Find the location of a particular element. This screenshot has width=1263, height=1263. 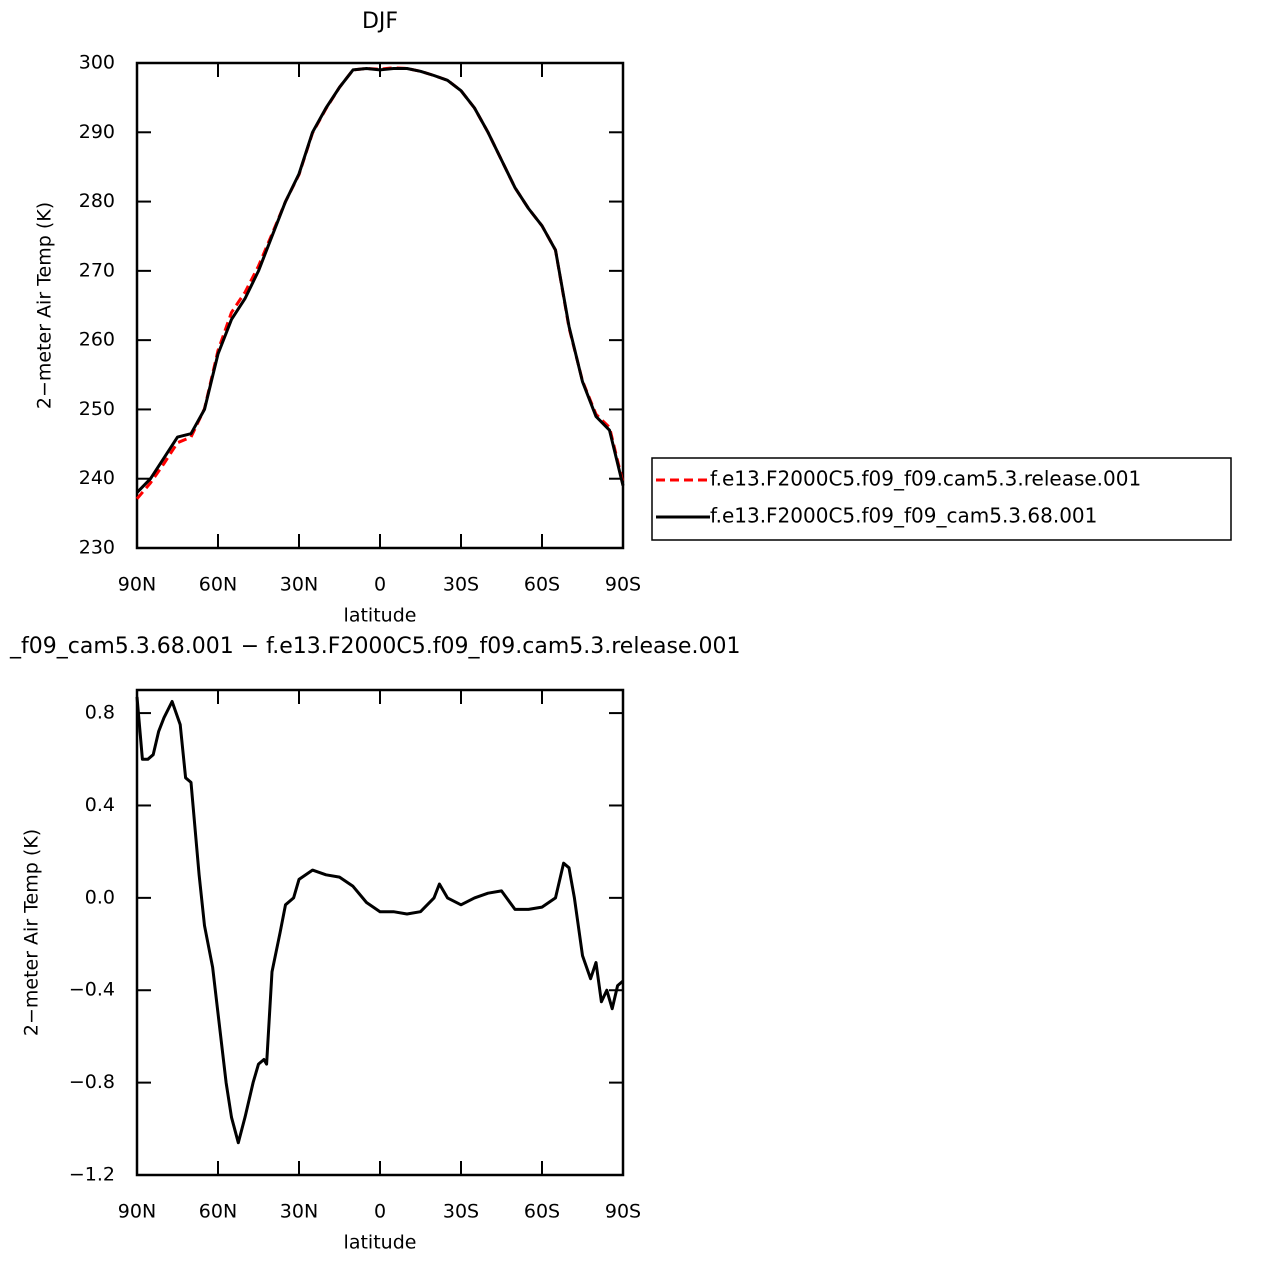

y-tick-label: 260 is located at coordinates (97, 340).